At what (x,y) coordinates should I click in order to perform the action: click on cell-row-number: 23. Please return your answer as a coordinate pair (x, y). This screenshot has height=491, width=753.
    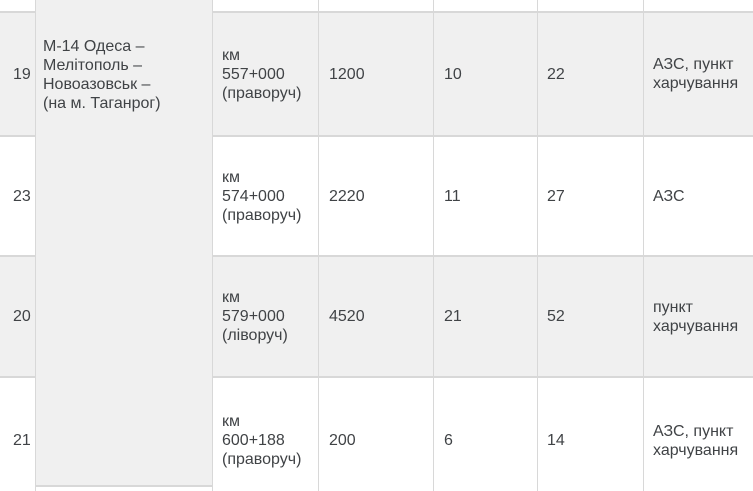
    Looking at the image, I should click on (22, 196).